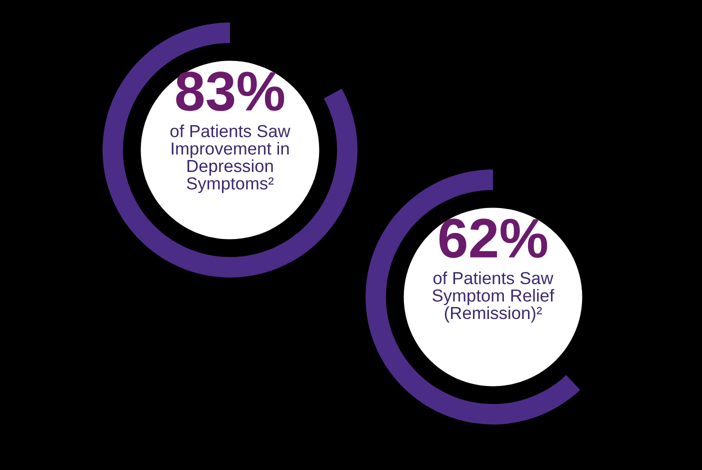 The height and width of the screenshot is (470, 702). What do you see at coordinates (230, 92) in the screenshot?
I see `data-label: 83%` at bounding box center [230, 92].